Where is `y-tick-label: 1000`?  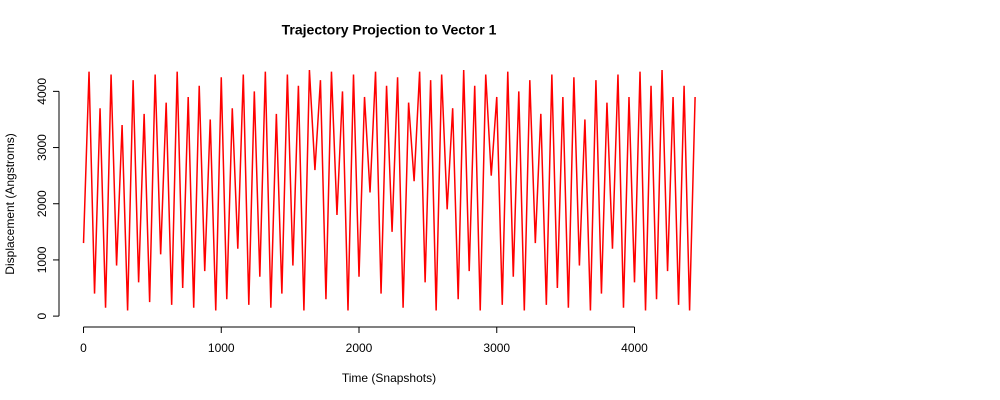 y-tick-label: 1000 is located at coordinates (42, 259).